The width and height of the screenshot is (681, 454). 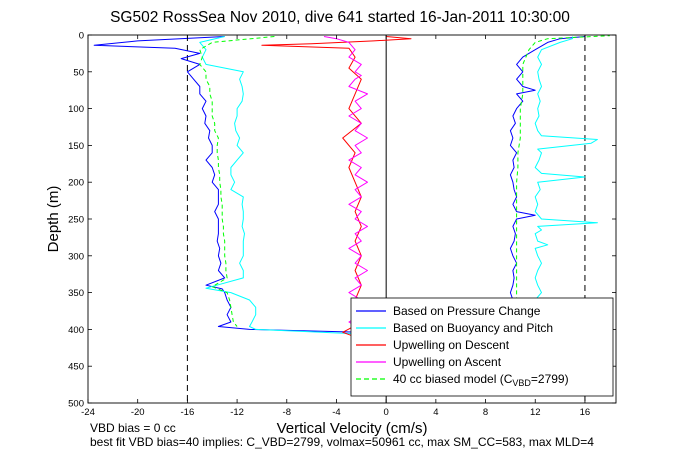 What do you see at coordinates (345, 187) in the screenshot?
I see `series-line-upwelling_ascent` at bounding box center [345, 187].